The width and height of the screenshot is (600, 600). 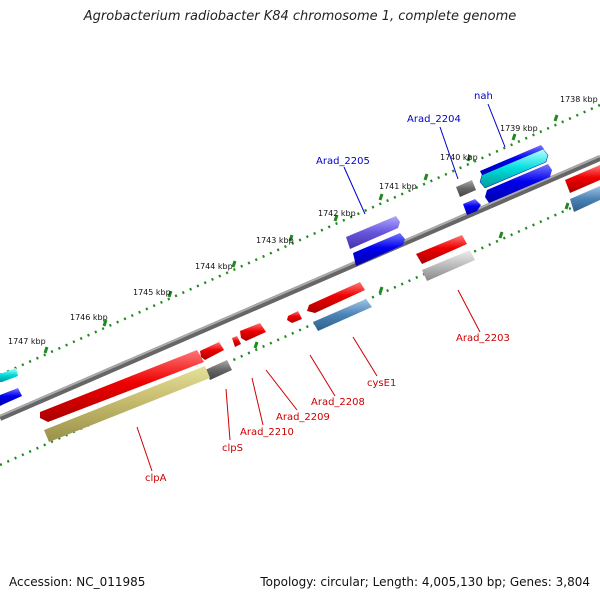 What do you see at coordinates (336, 297) in the screenshot?
I see `gene-red-upper` at bounding box center [336, 297].